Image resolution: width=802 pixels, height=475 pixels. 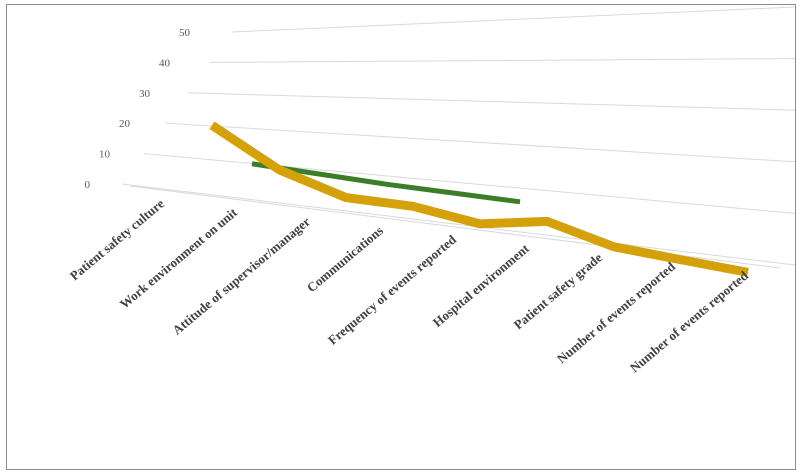 I want to click on y-tick-label: 50, so click(x=185, y=33).